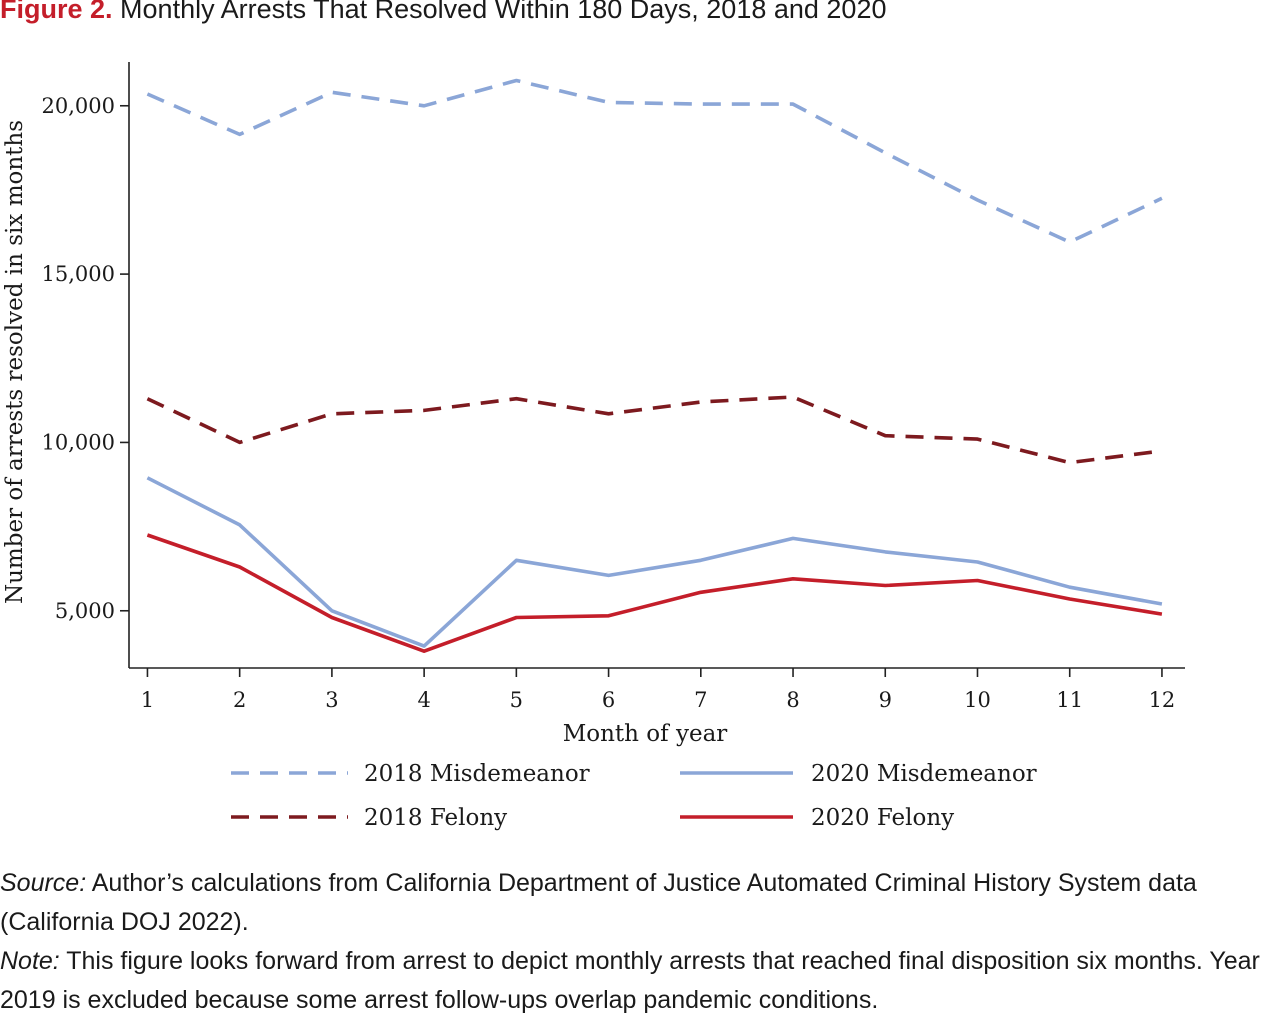 This screenshot has width=1280, height=1020. Describe the element at coordinates (1162, 700) in the screenshot. I see `x-tick-label: 12` at that location.